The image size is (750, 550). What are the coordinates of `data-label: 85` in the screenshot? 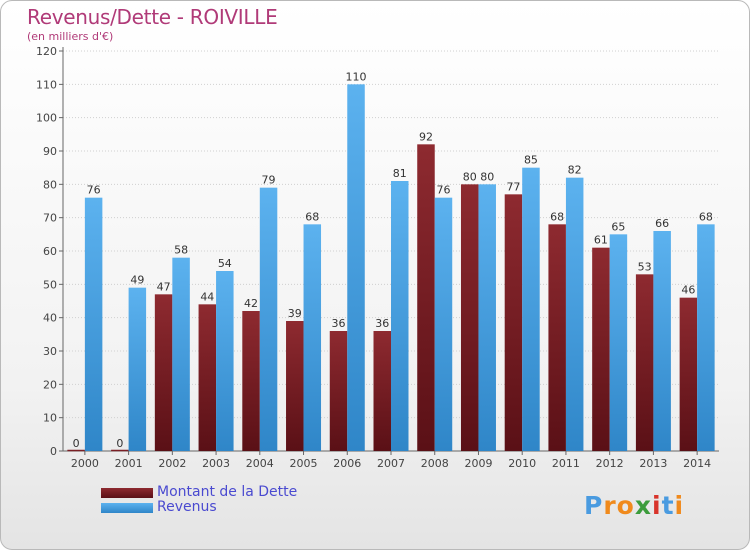 It's located at (531, 160).